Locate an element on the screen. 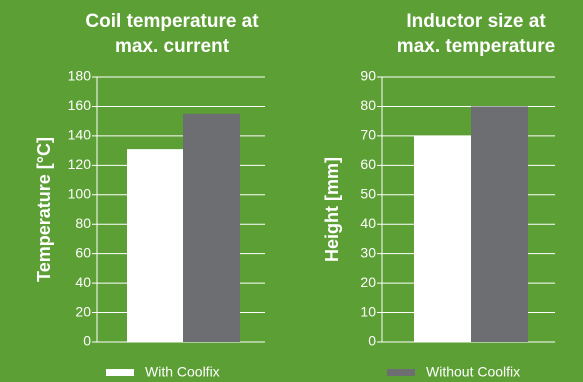 The height and width of the screenshot is (382, 583). y-axis-label: Height [mm] is located at coordinates (332, 209).